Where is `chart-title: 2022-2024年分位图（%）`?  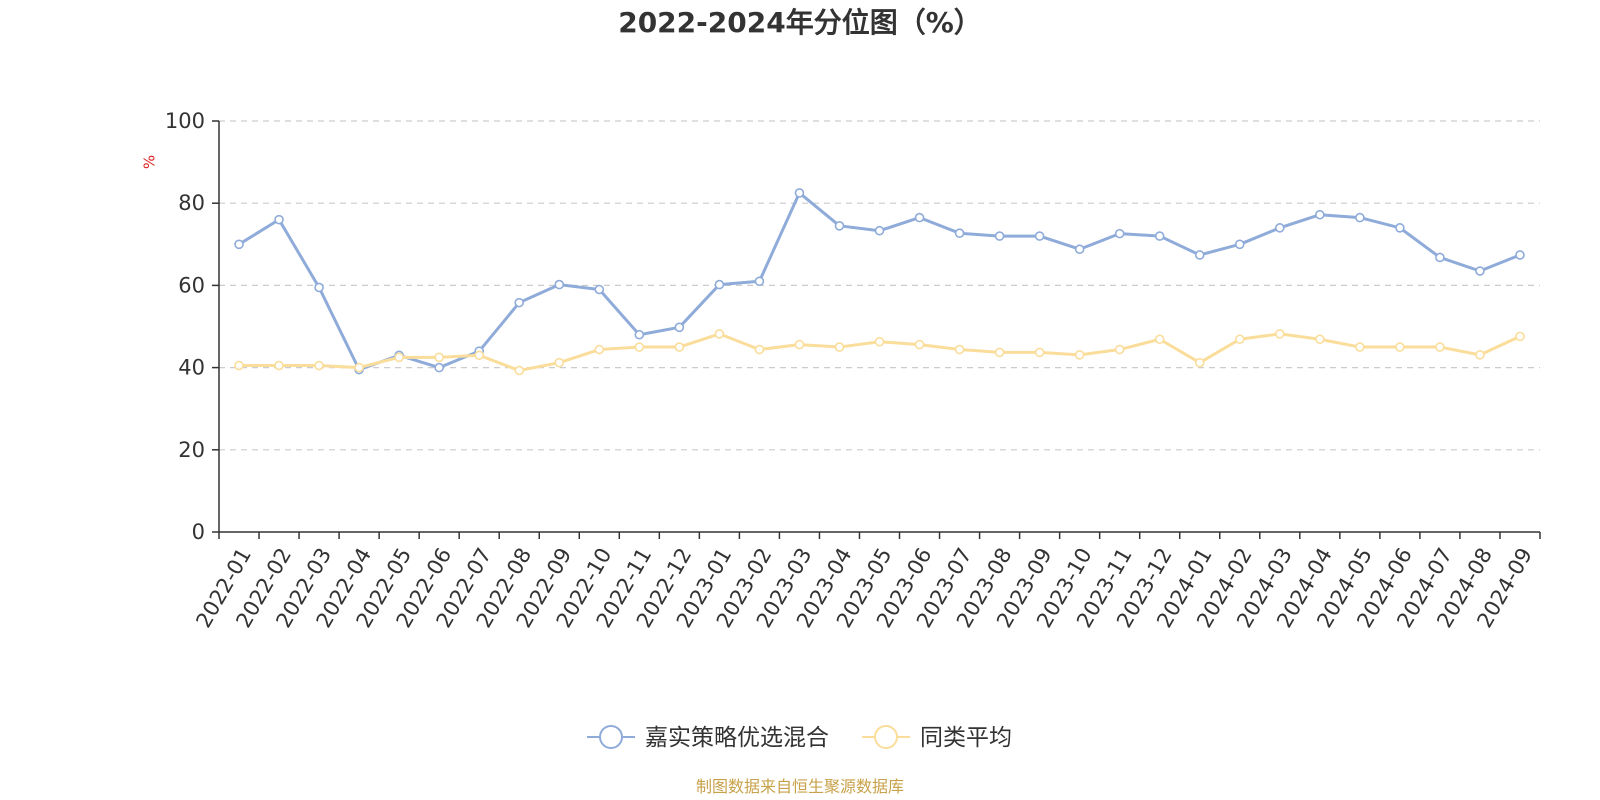 chart-title: 2022-2024年分位图（%） is located at coordinates (800, 22).